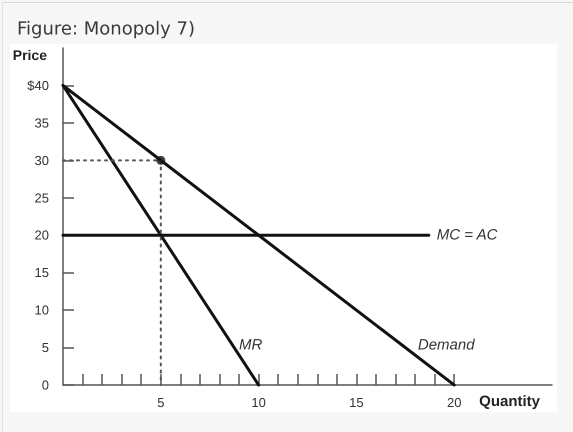 This screenshot has height=432, width=573. I want to click on series-label: MR, so click(250, 345).